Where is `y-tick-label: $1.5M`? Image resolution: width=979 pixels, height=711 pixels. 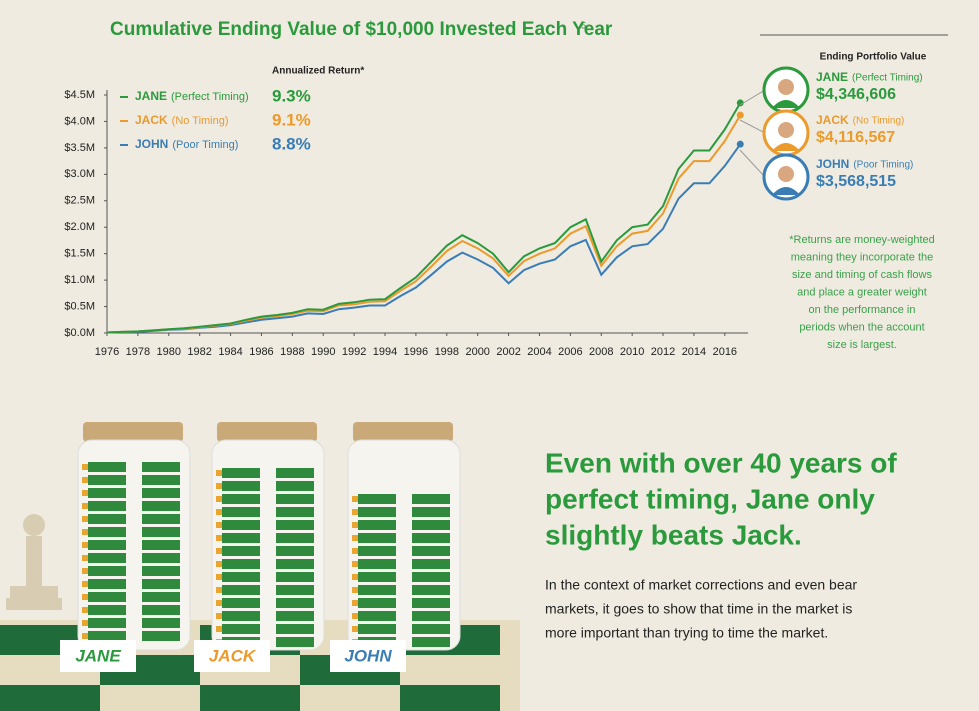
y-tick-label: $1.5M is located at coordinates (79, 254).